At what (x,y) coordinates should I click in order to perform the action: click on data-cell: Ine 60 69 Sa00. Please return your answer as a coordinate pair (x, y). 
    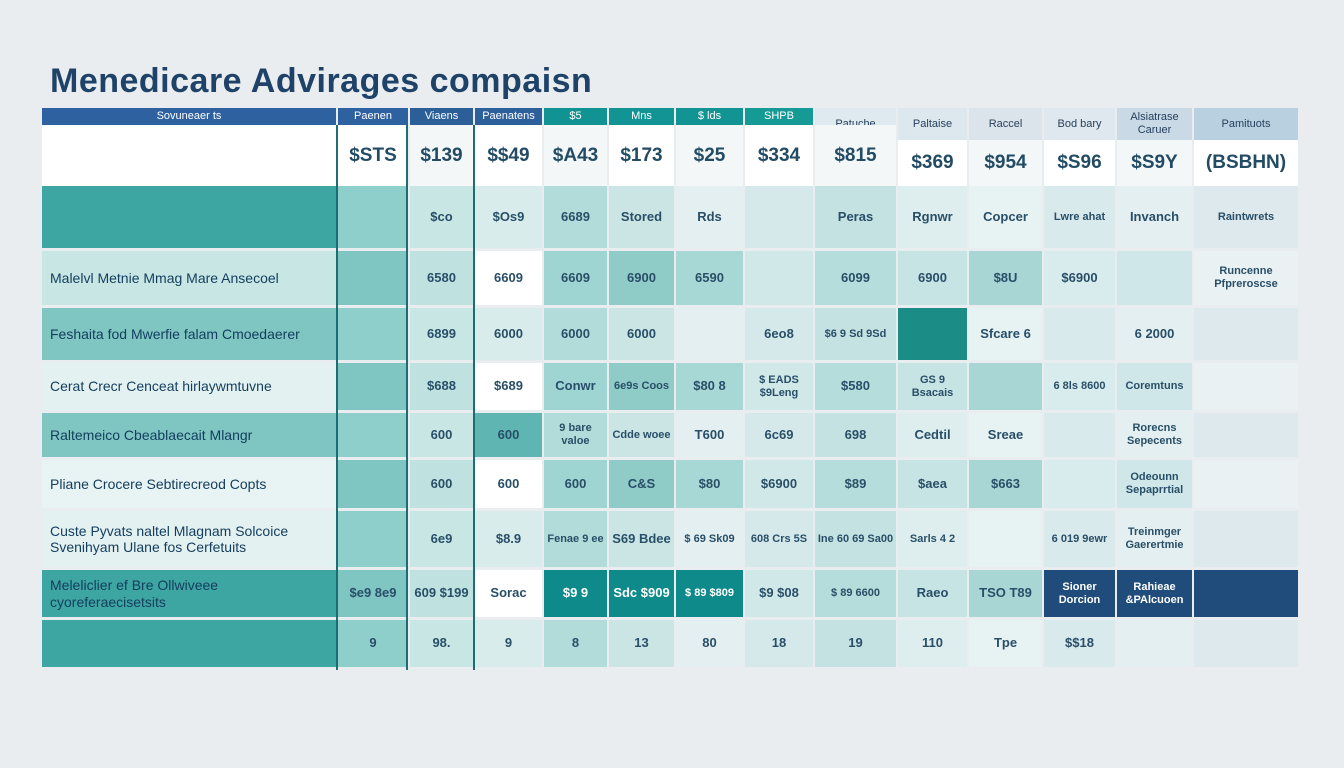
    Looking at the image, I should click on (855, 539).